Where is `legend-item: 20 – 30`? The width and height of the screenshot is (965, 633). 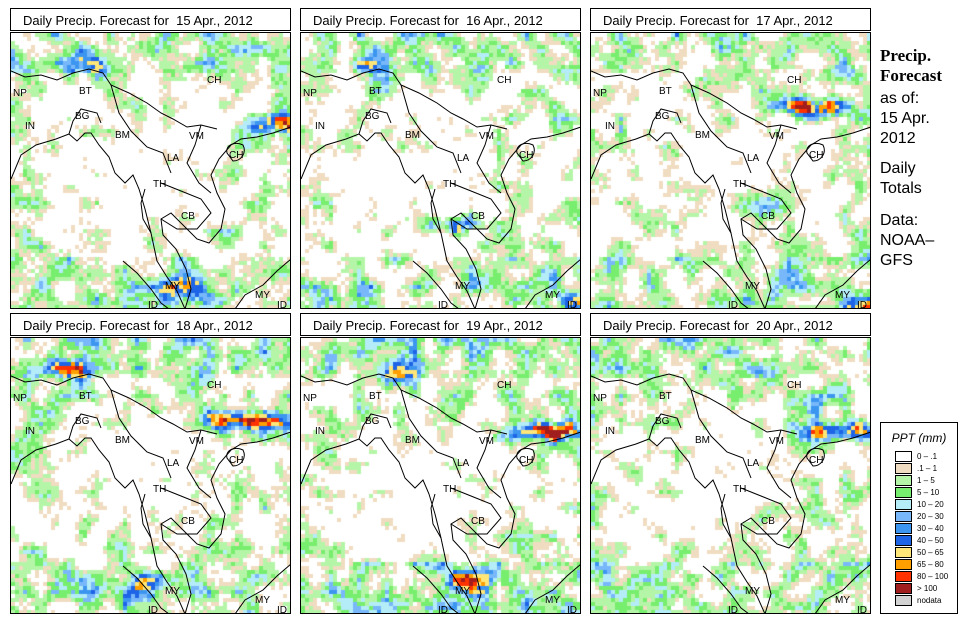
legend-item: 20 – 30 is located at coordinates (926, 516).